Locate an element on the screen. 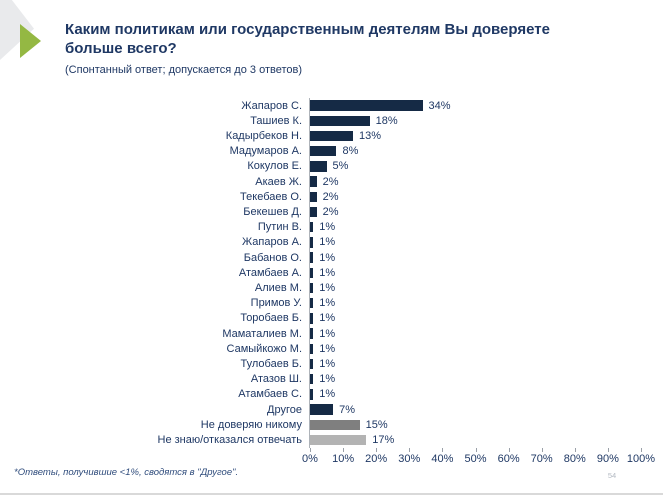 This screenshot has height=500, width=663. category-label: Бабанов О. is located at coordinates (272, 257).